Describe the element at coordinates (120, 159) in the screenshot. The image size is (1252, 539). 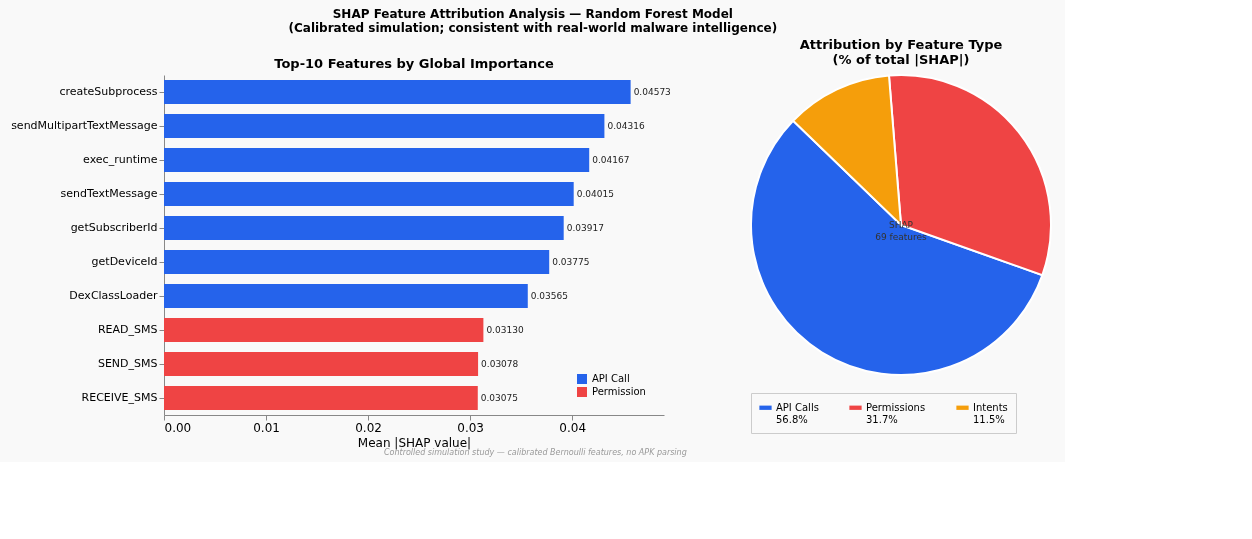
I see `y-tick-label: exec_runtime` at that location.